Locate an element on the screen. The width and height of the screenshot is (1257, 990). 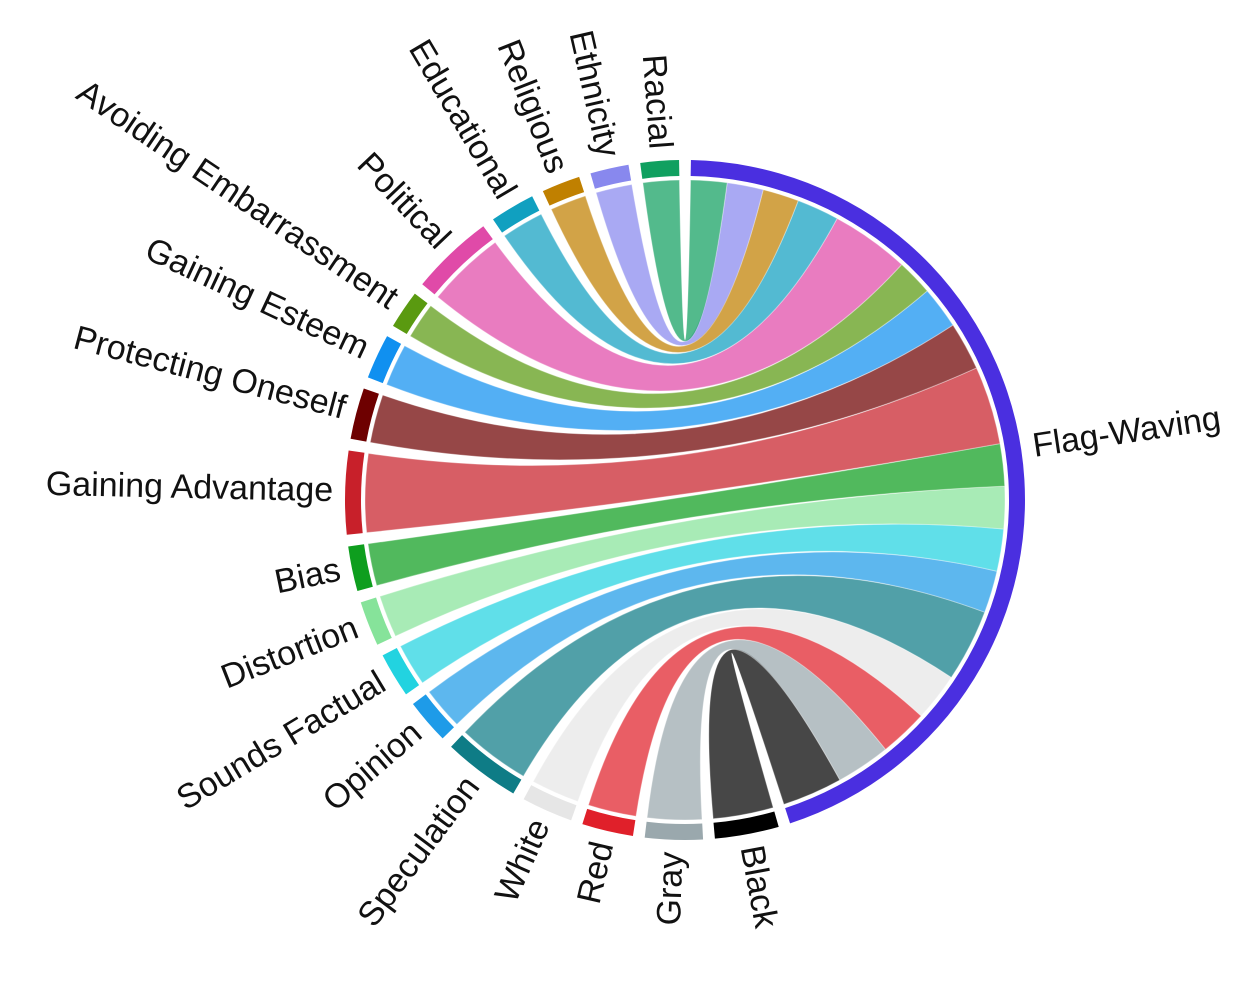
node-label: Gaining Advantage is located at coordinates (189, 487).